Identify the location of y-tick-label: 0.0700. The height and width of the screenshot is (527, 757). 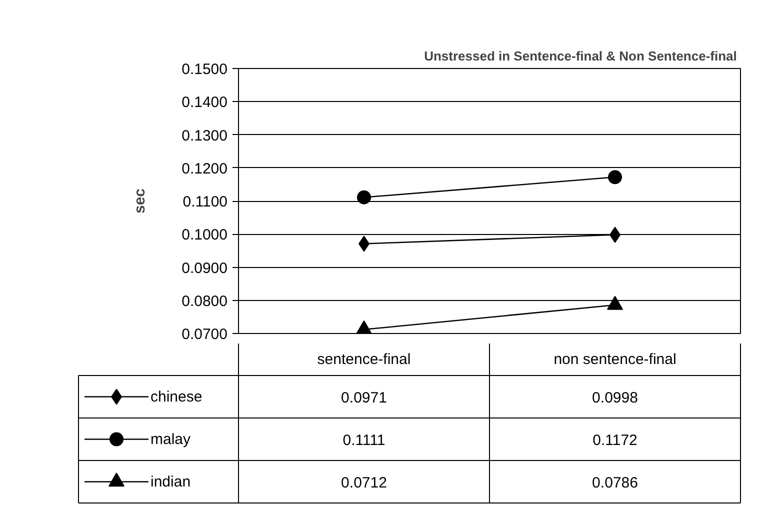
(205, 334).